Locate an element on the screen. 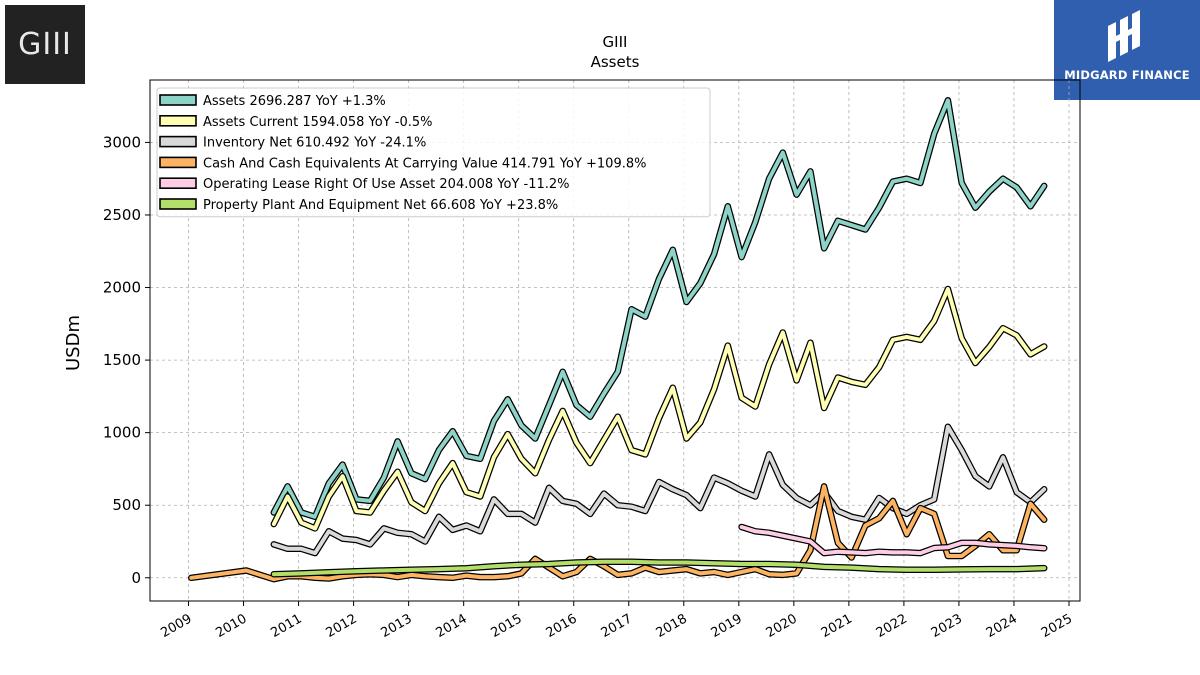 This screenshot has width=1200, height=675. x-tick-label: 2010 is located at coordinates (231, 626).